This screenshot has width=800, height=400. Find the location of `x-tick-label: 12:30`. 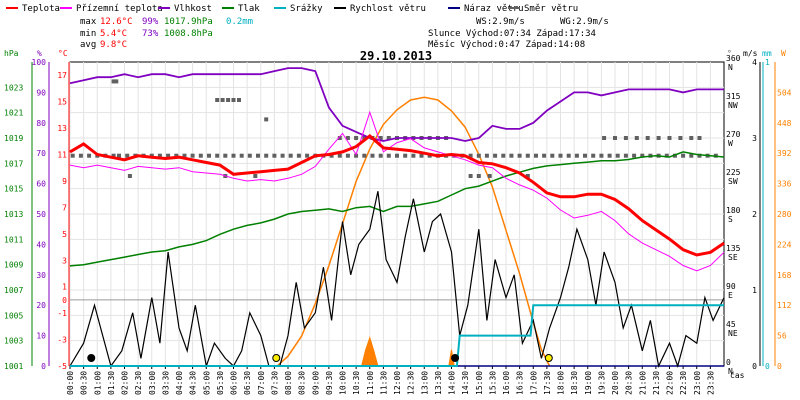

x-tick-label: 12:30 is located at coordinates (411, 383).